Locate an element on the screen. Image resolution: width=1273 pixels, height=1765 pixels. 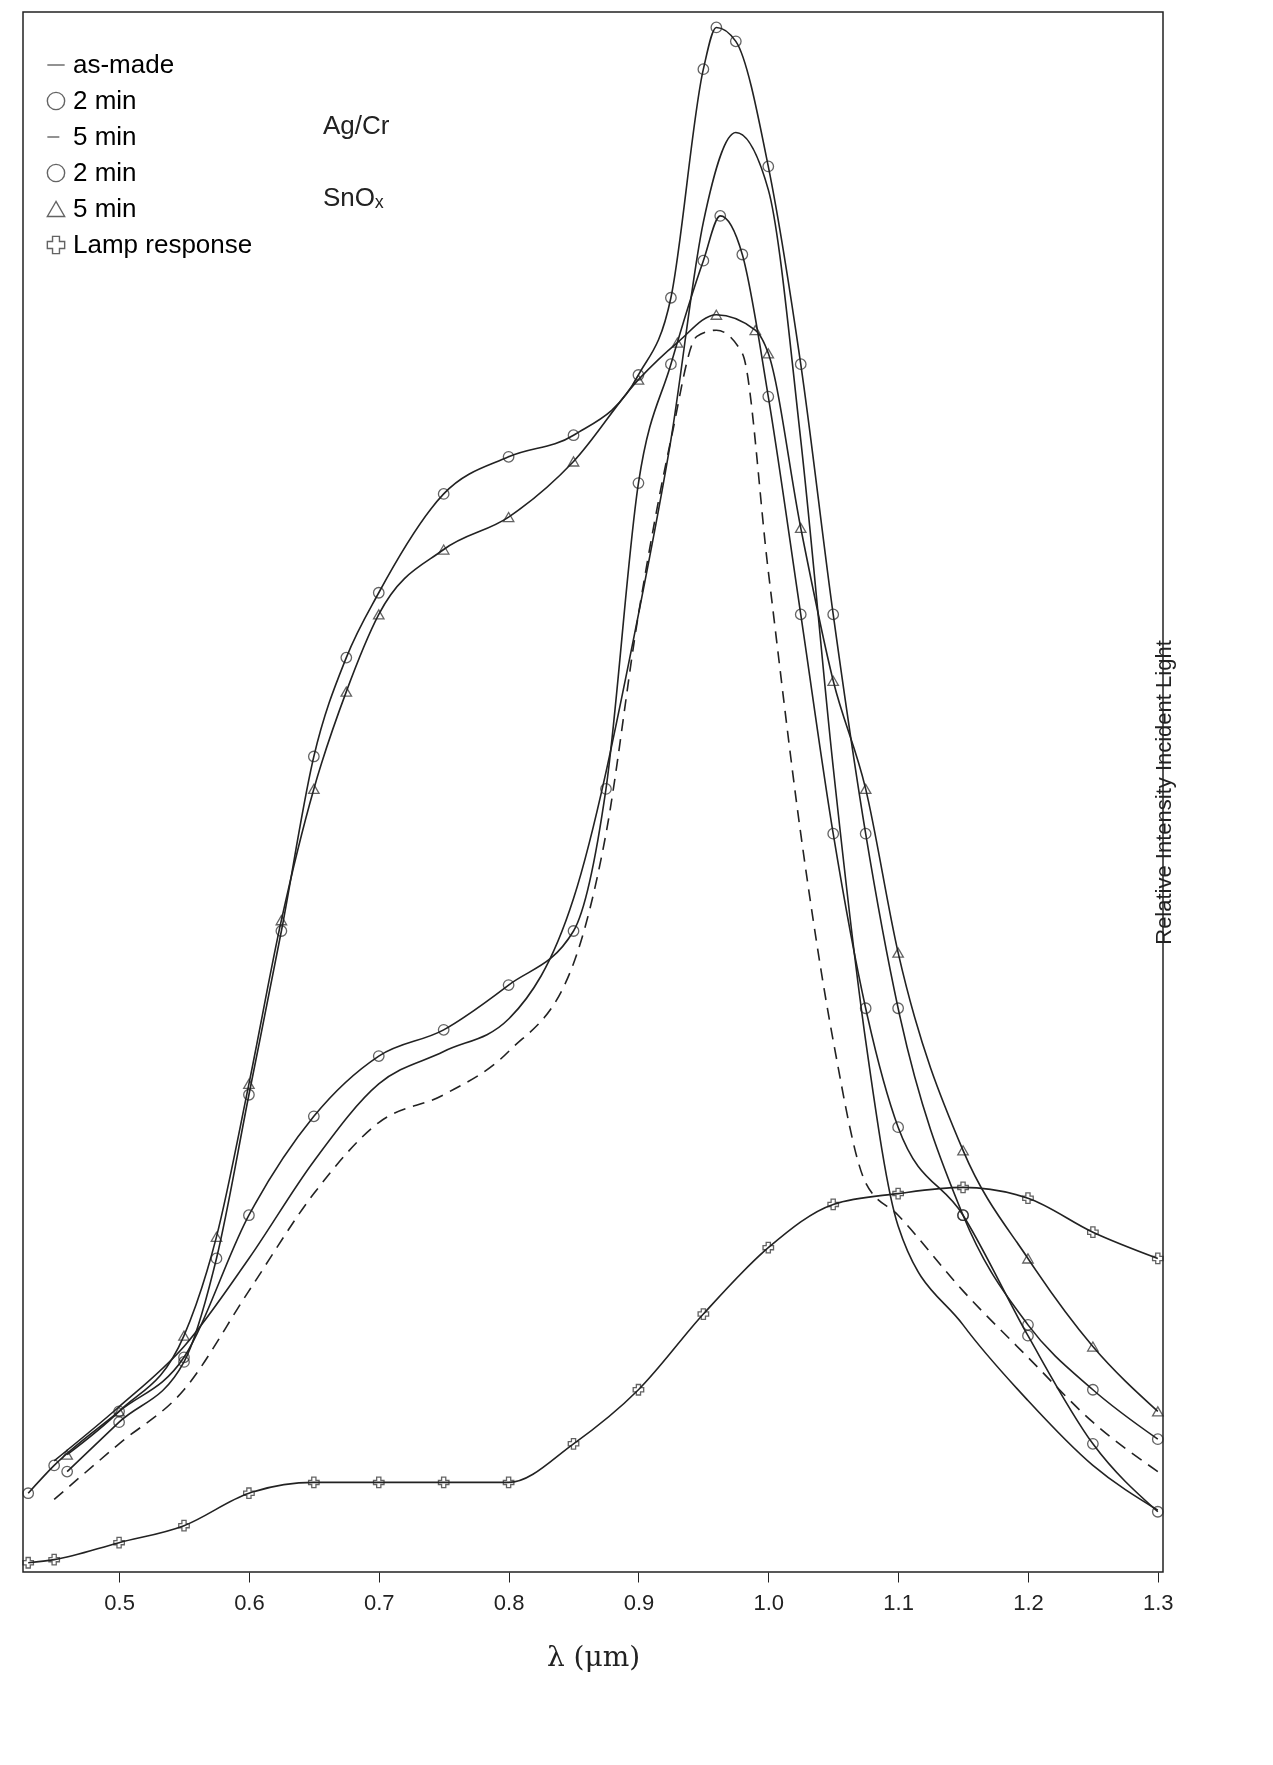
x-tick-label: 0.7 is located at coordinates (379, 1602).